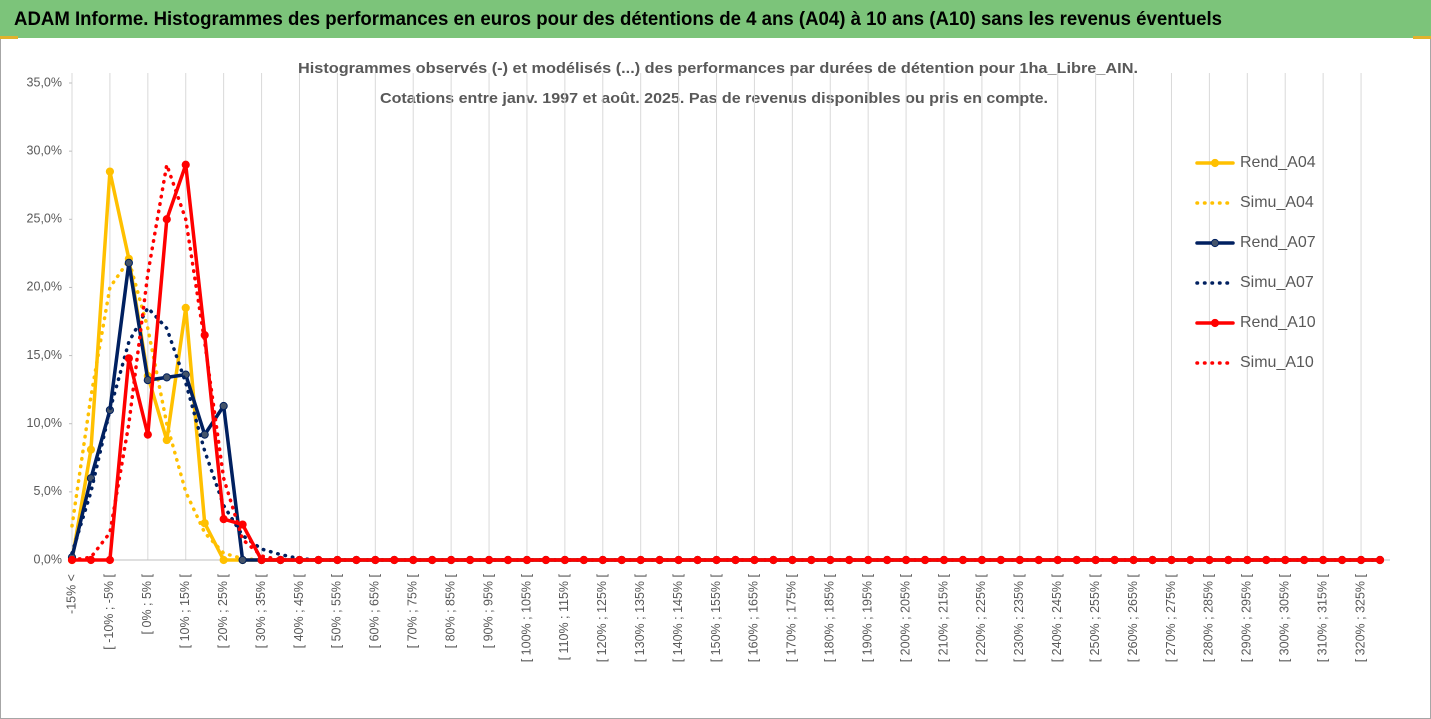 The height and width of the screenshot is (719, 1431). Describe the element at coordinates (1278, 242) in the screenshot. I see `legend-label: Rend_A07` at that location.